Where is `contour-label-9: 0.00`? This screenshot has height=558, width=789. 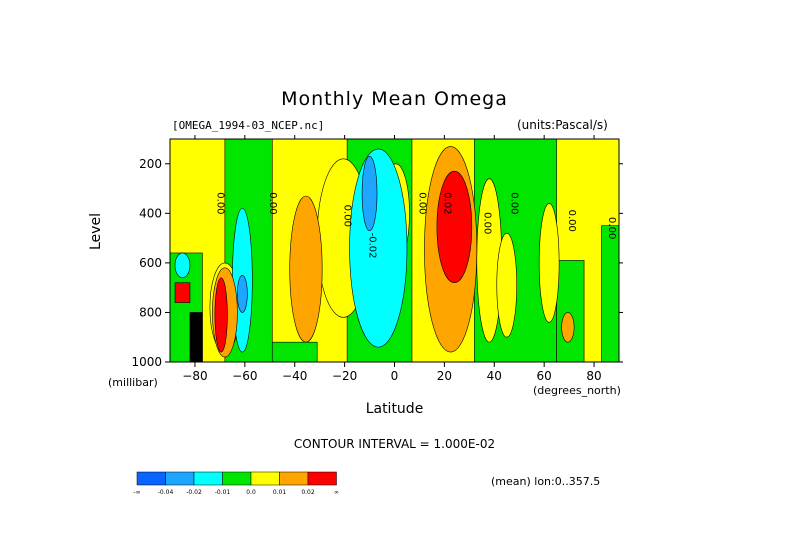 contour-label-9: 0.00 is located at coordinates (611, 228).